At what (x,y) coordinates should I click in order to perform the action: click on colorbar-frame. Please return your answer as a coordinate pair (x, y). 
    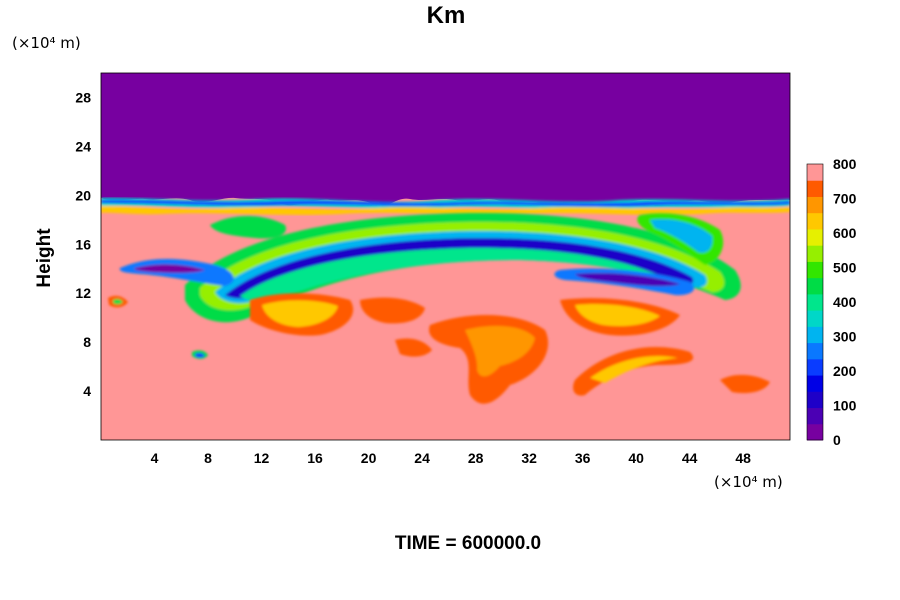
    Looking at the image, I should click on (815, 302).